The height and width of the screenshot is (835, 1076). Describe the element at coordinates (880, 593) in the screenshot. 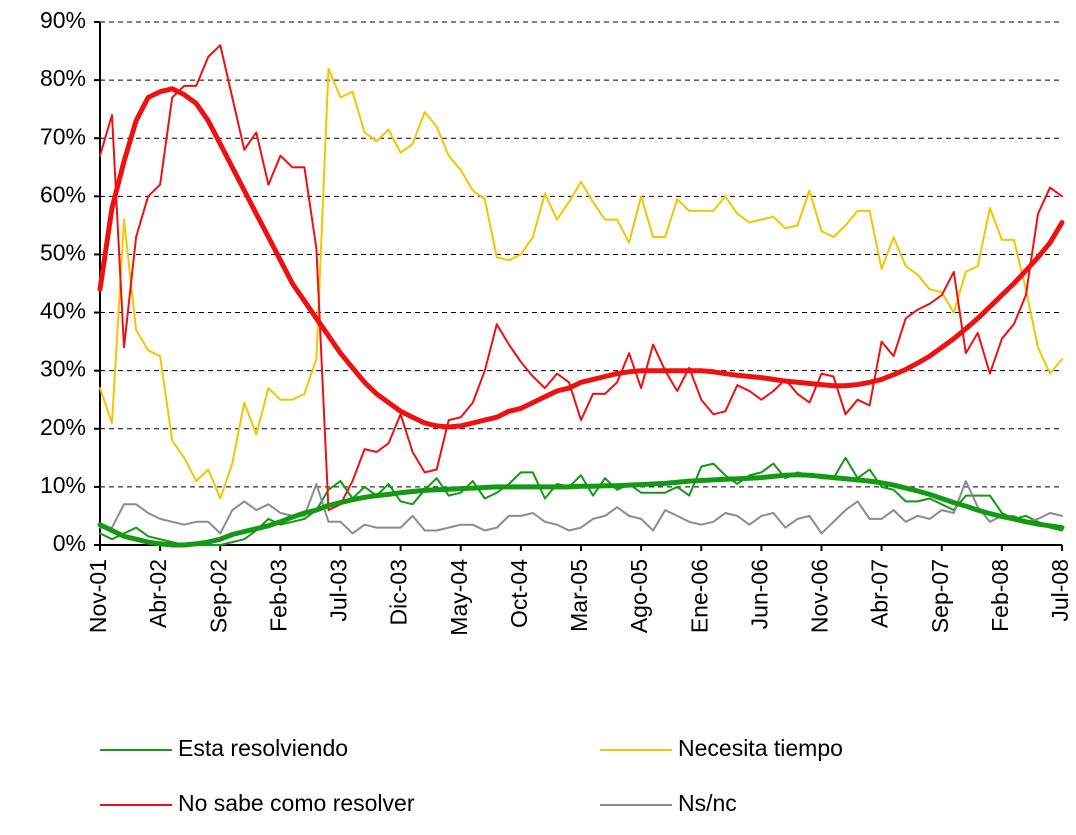

I see `x-tick-label: Abr-07` at that location.